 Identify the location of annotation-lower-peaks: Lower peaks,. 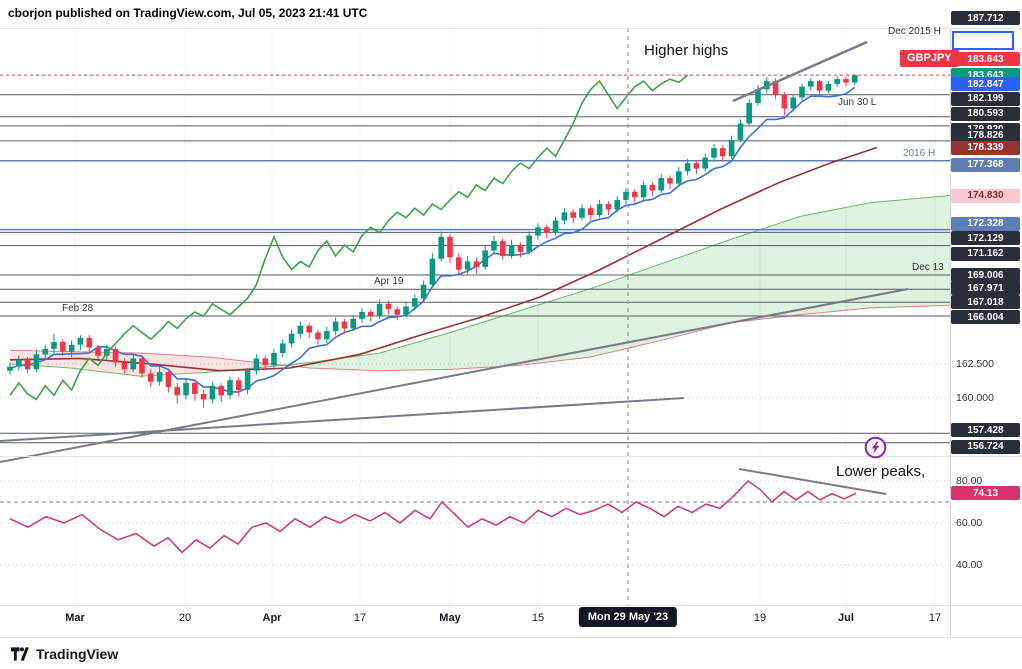
(881, 471).